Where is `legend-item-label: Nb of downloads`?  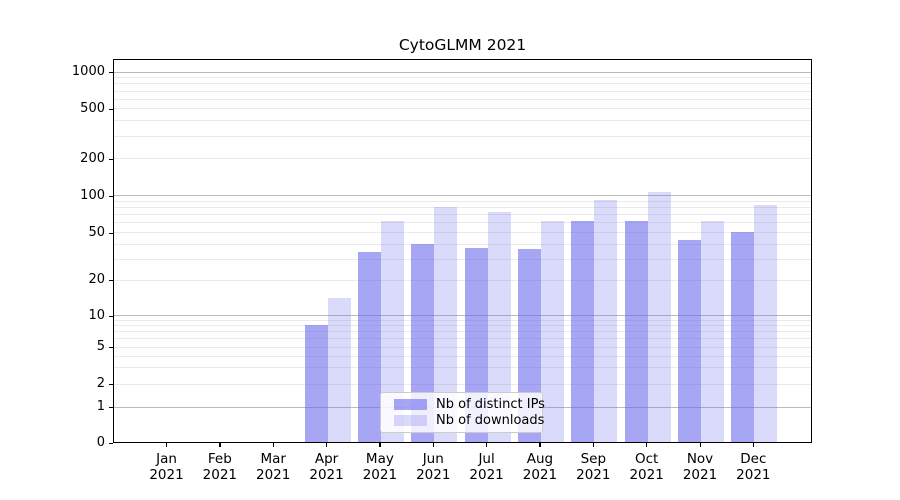 legend-item-label: Nb of downloads is located at coordinates (490, 421).